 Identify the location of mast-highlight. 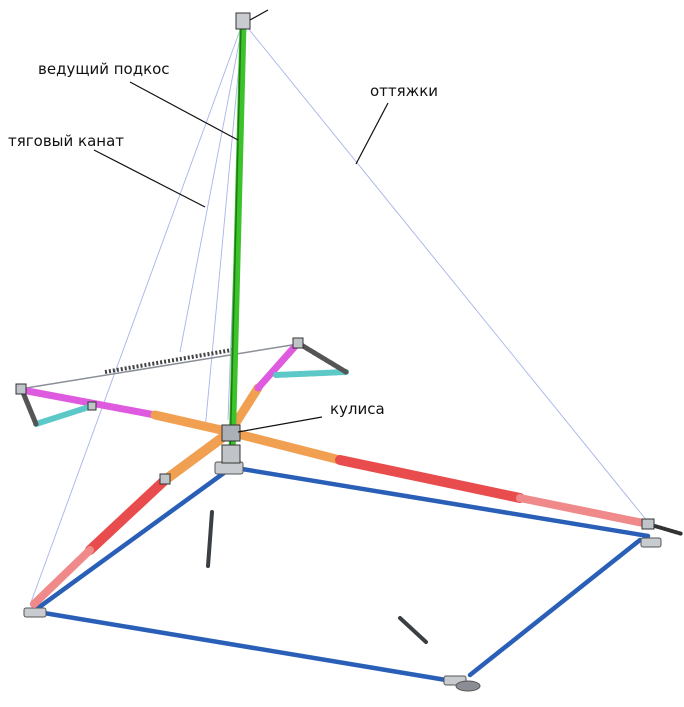
(235, 239).